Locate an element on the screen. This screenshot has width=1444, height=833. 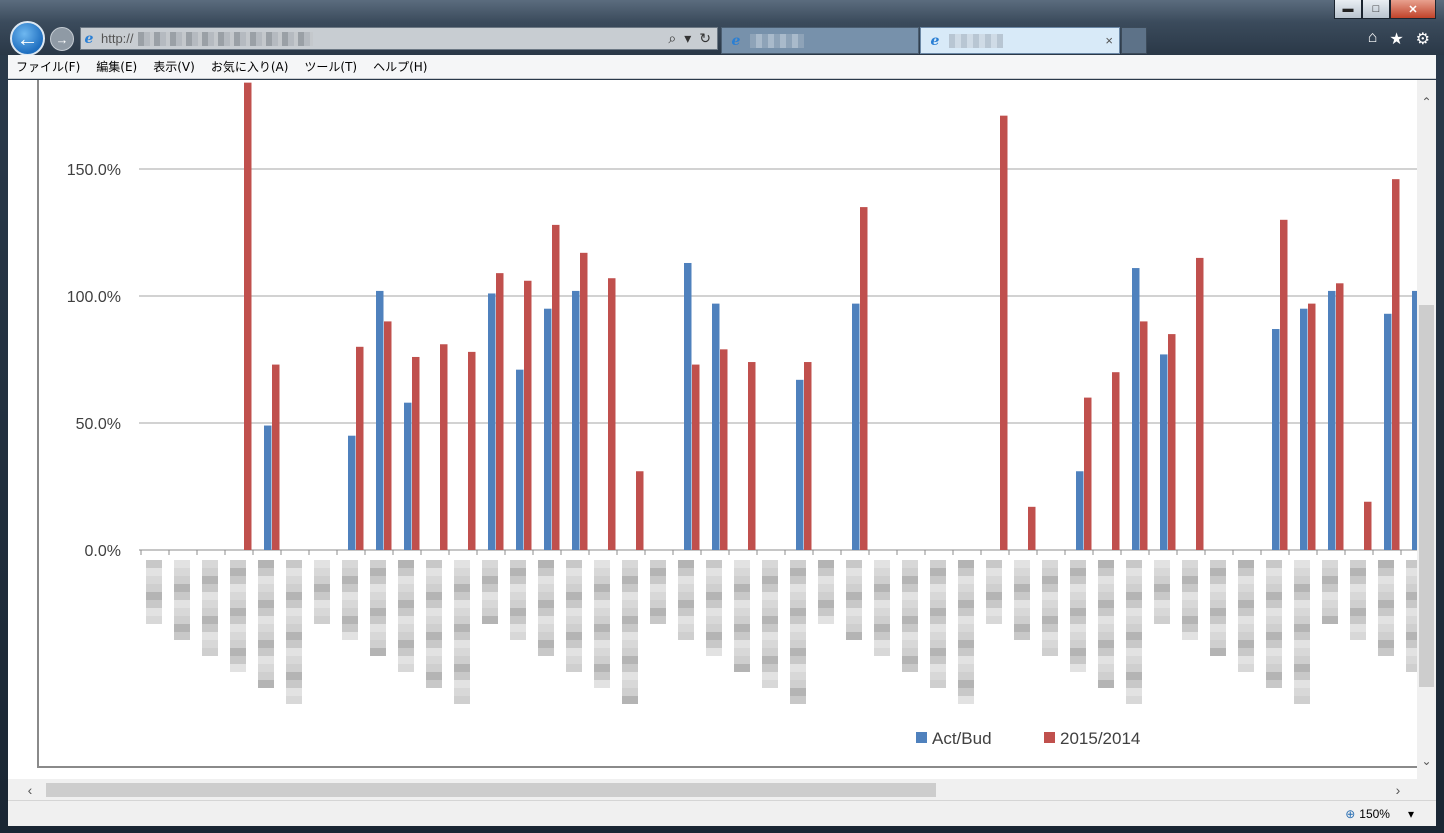
address-bar: e http:// ⌕ ▾ ↻ is located at coordinates (399, 38).